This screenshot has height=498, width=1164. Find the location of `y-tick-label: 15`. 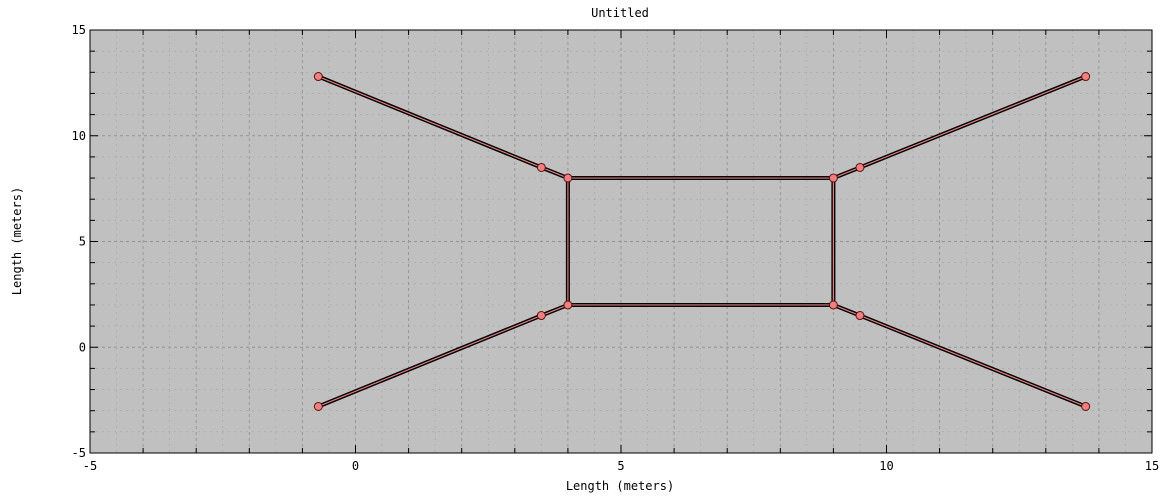

y-tick-label: 15 is located at coordinates (79, 30).